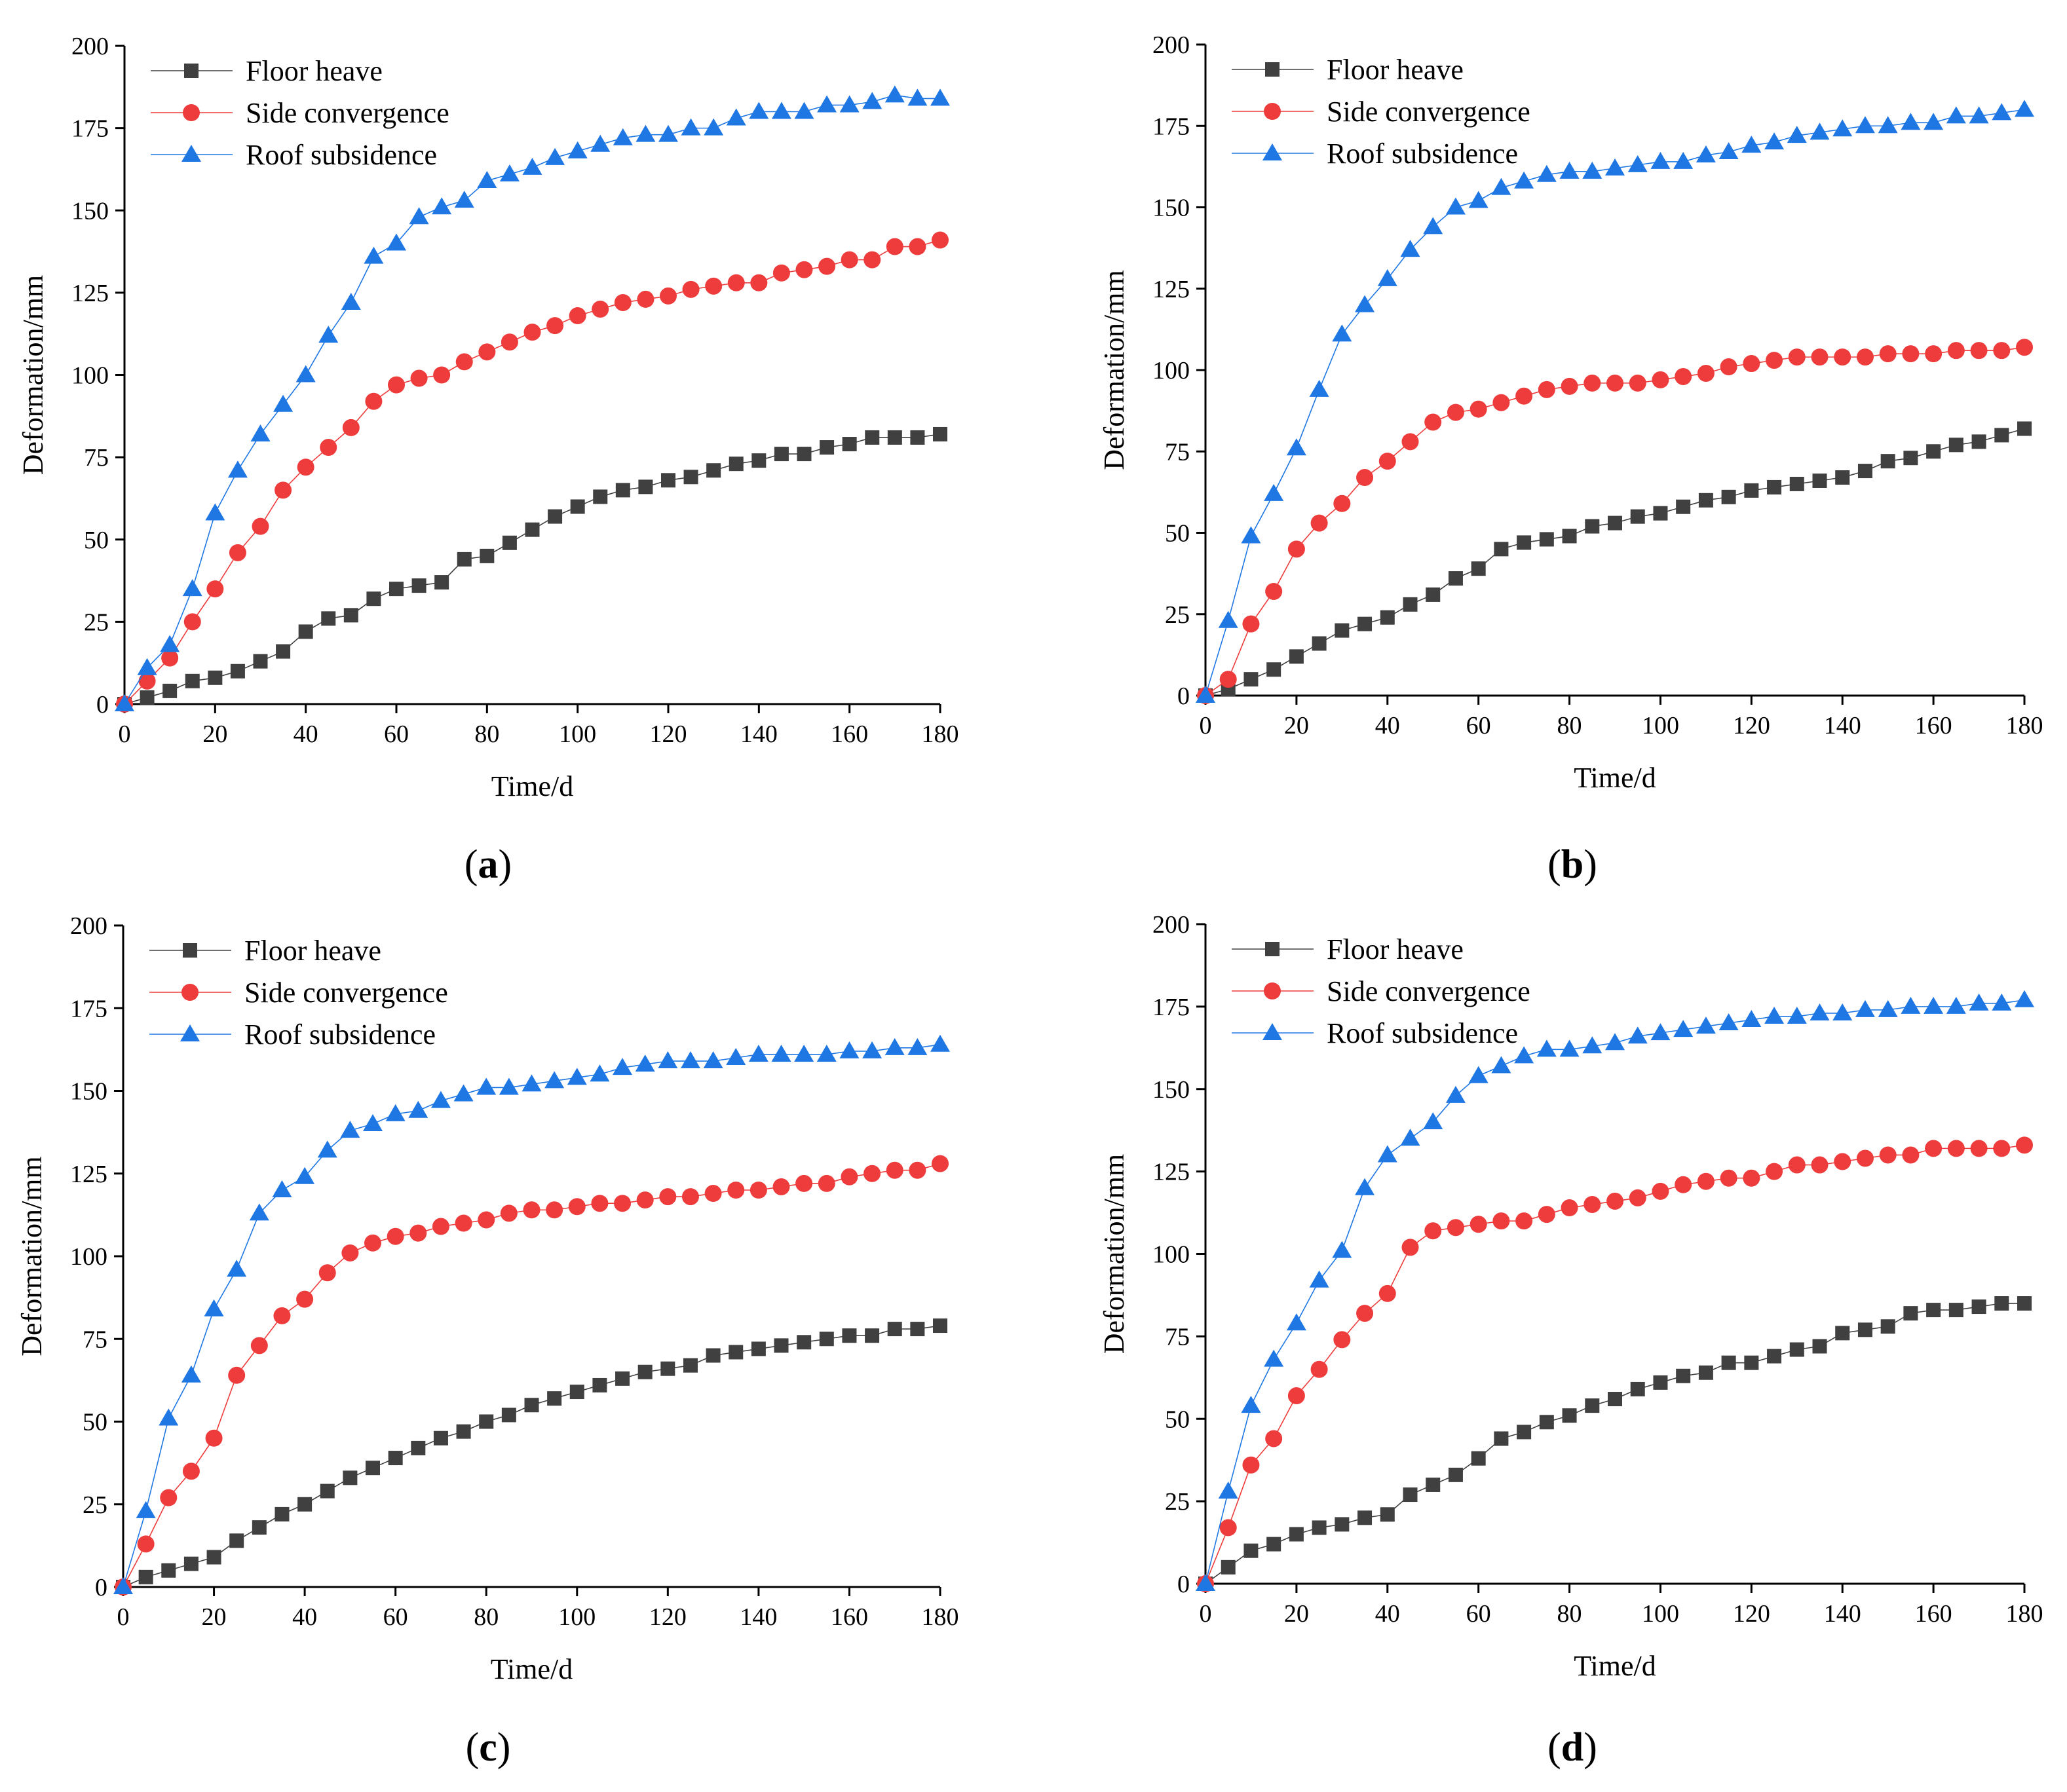  I want to click on panel-label: (d), so click(1572, 1747).